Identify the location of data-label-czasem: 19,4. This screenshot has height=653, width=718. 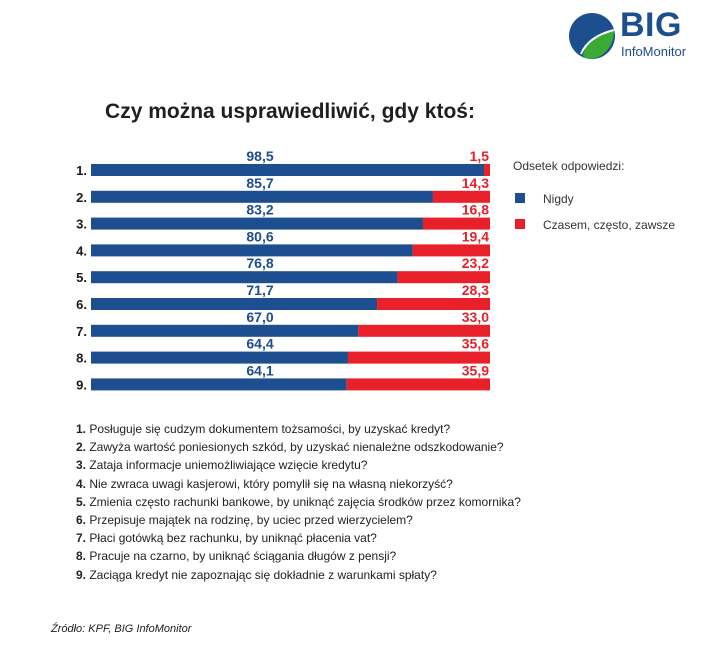
(475, 236).